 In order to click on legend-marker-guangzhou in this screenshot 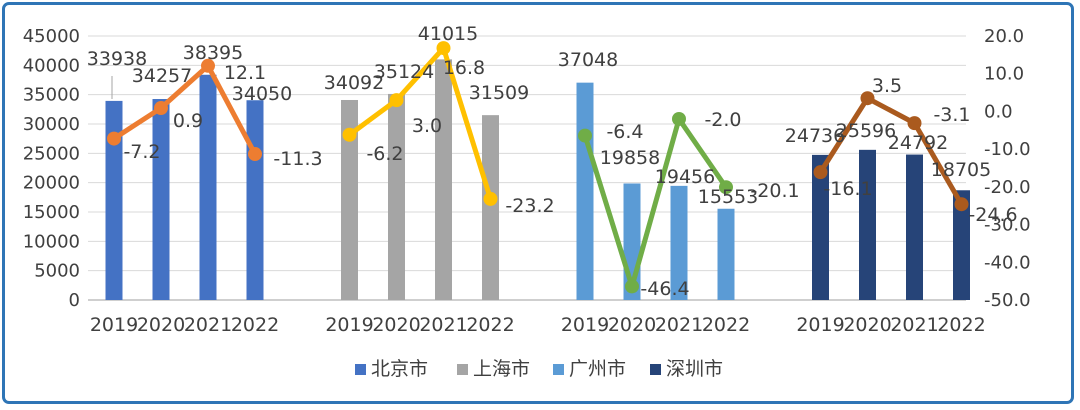, I will do `click(558, 369)`.